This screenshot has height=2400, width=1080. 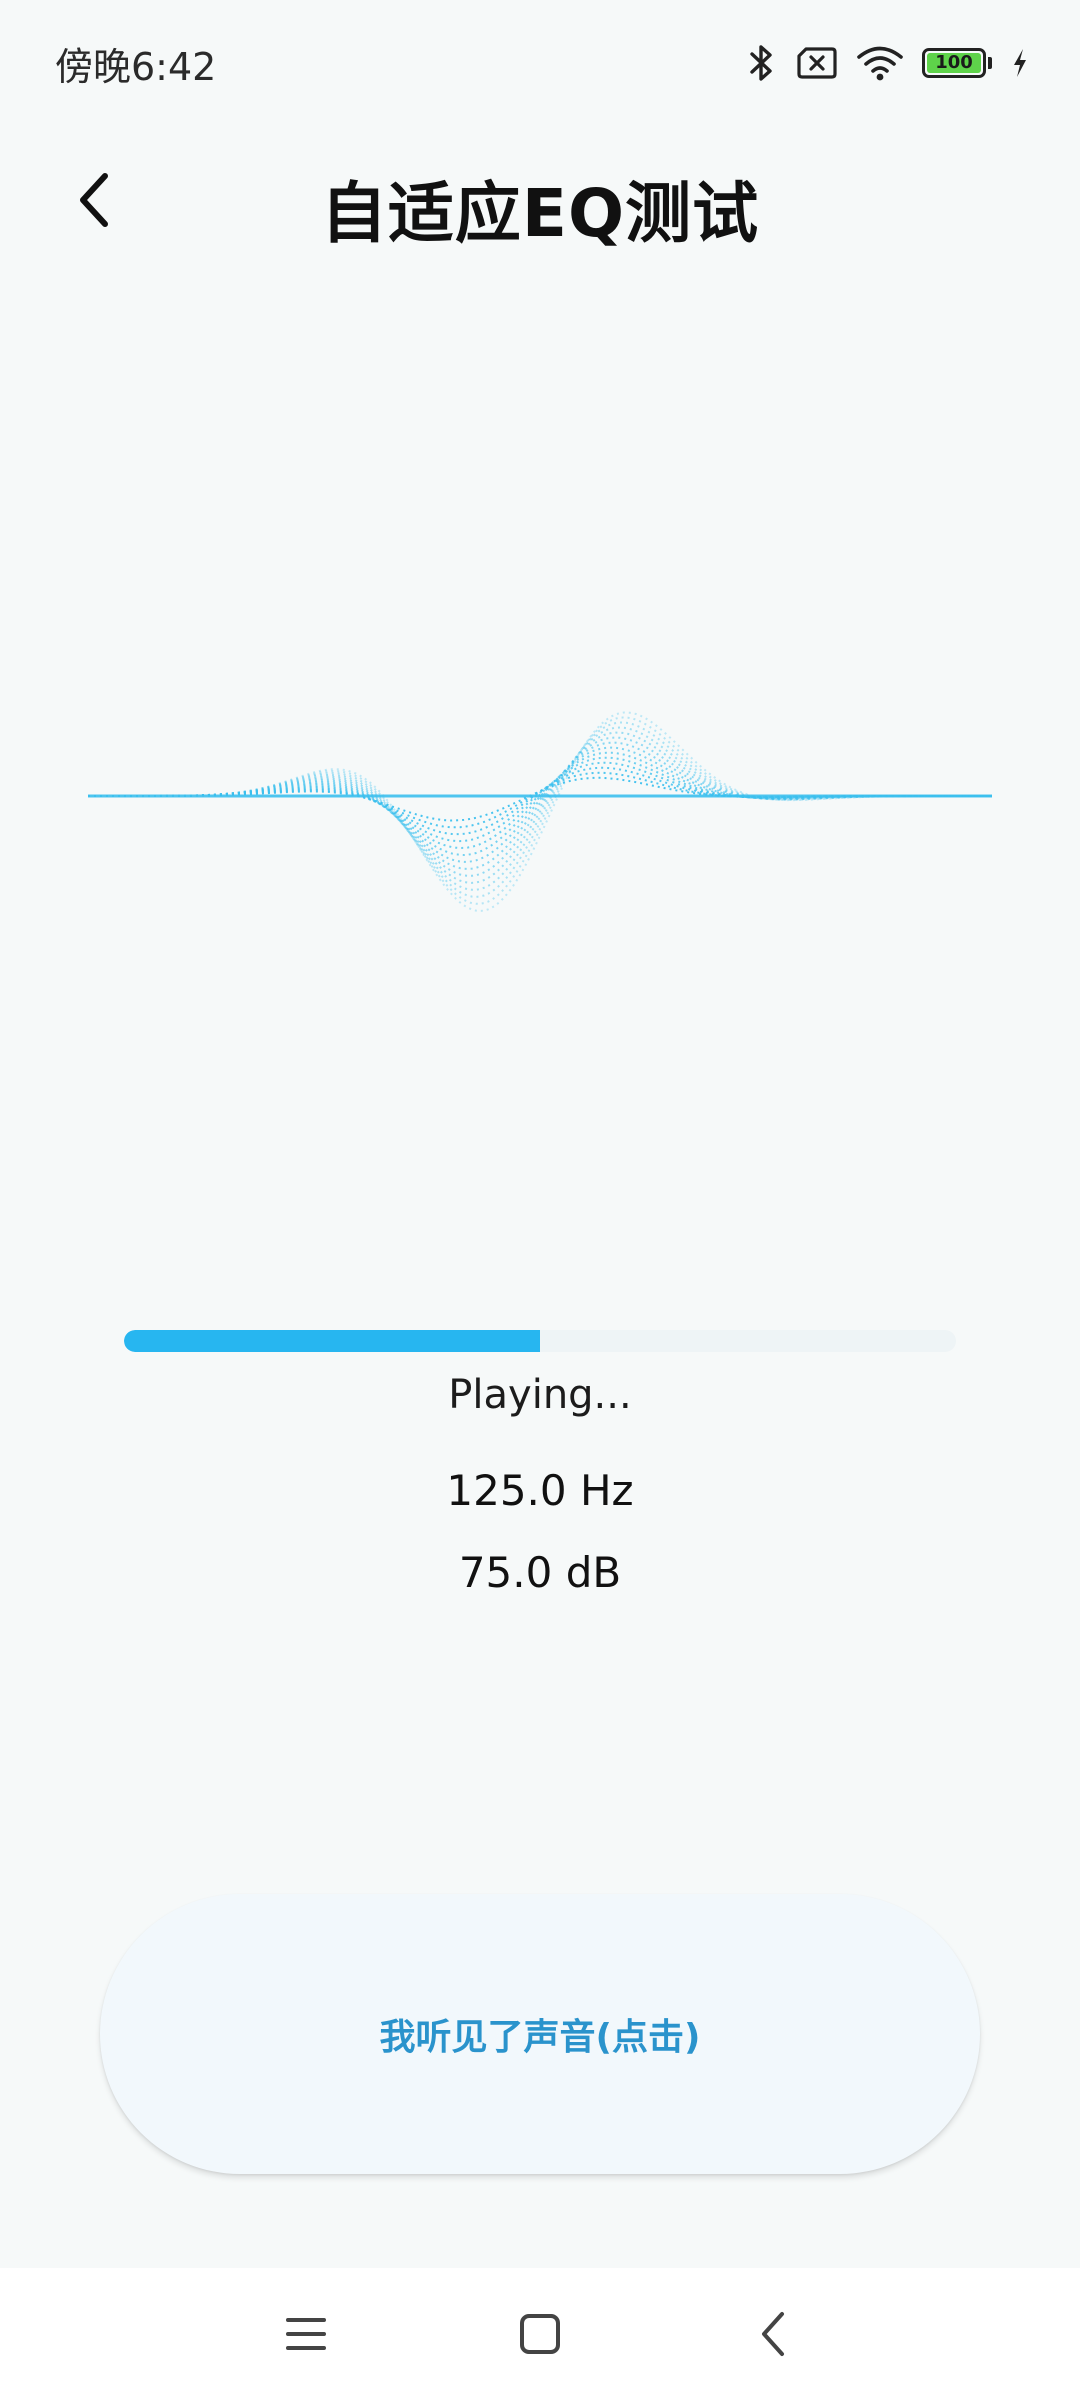 I want to click on menu-button, so click(x=306, y=2334).